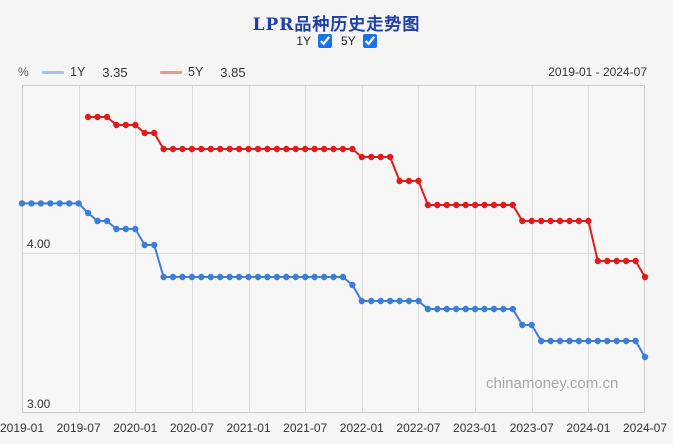  Describe the element at coordinates (531, 428) in the screenshot. I see `x-axis-tick-label: 2023-07` at that location.